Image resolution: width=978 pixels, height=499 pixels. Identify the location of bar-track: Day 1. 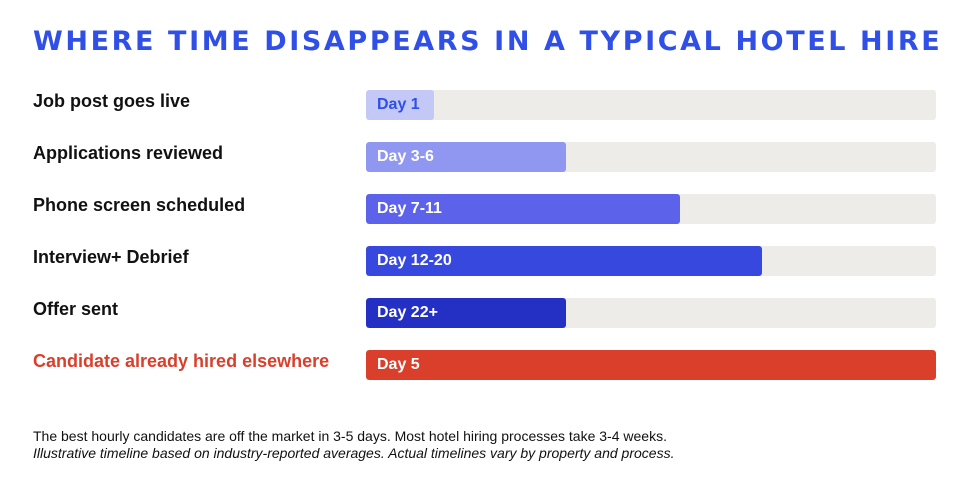
(651, 105).